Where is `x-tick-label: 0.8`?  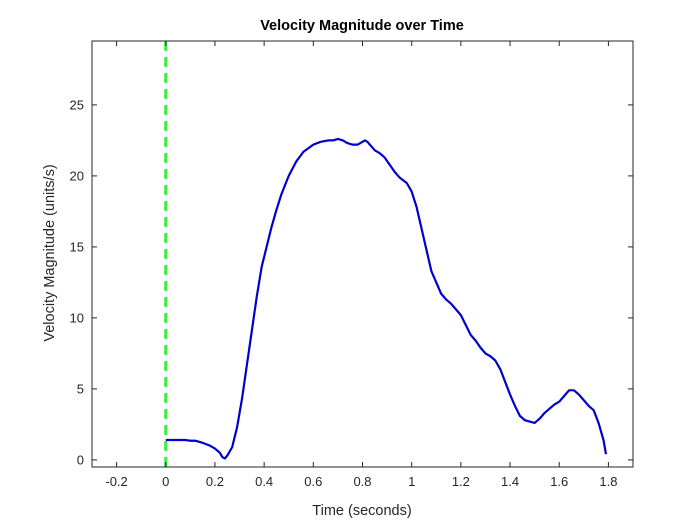 x-tick-label: 0.8 is located at coordinates (362, 481).